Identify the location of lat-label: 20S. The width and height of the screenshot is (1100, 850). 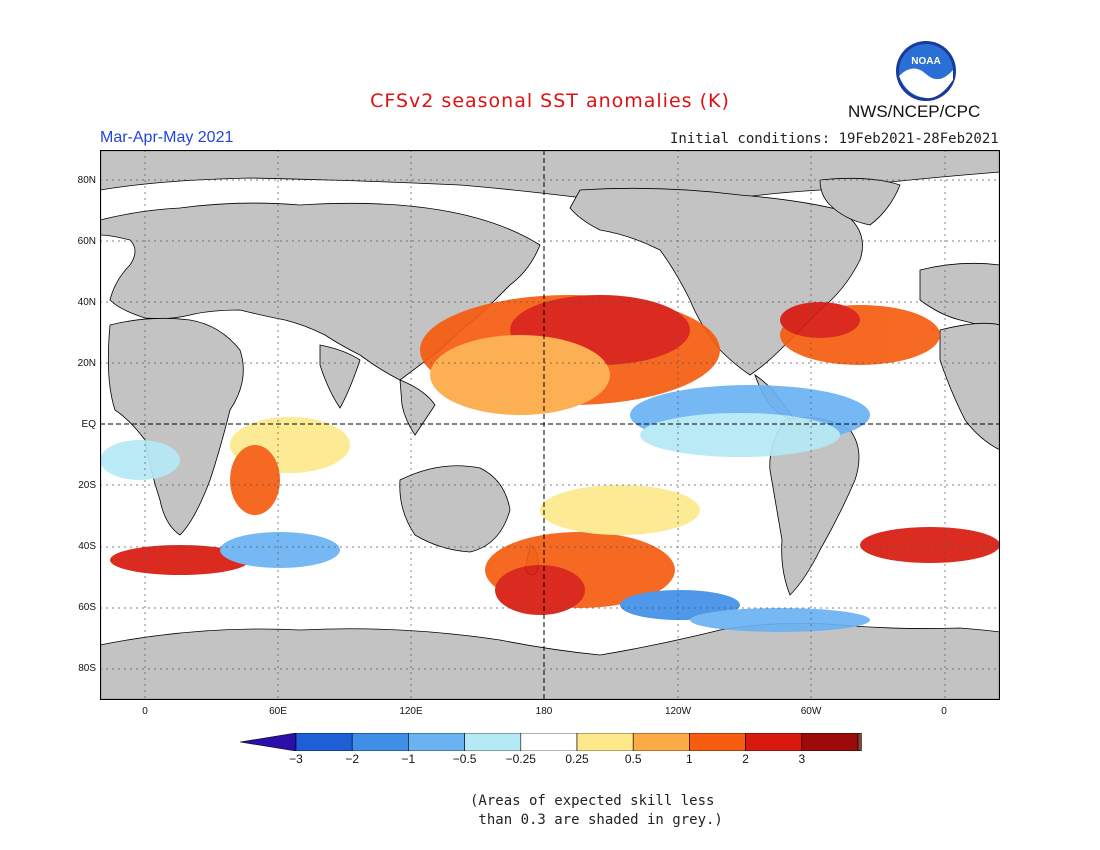
(87, 485).